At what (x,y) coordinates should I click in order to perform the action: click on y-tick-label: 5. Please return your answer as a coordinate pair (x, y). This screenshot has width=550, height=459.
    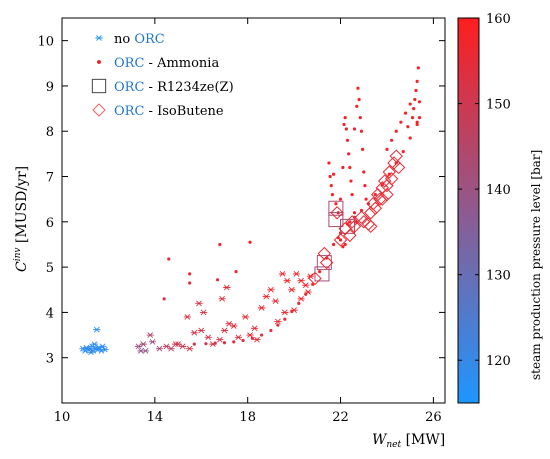
    Looking at the image, I should click on (50, 268).